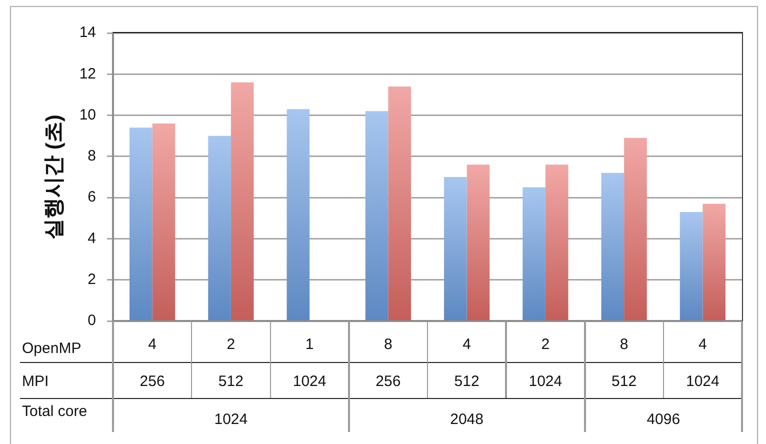  I want to click on y-tick-label: 4, so click(92, 238).